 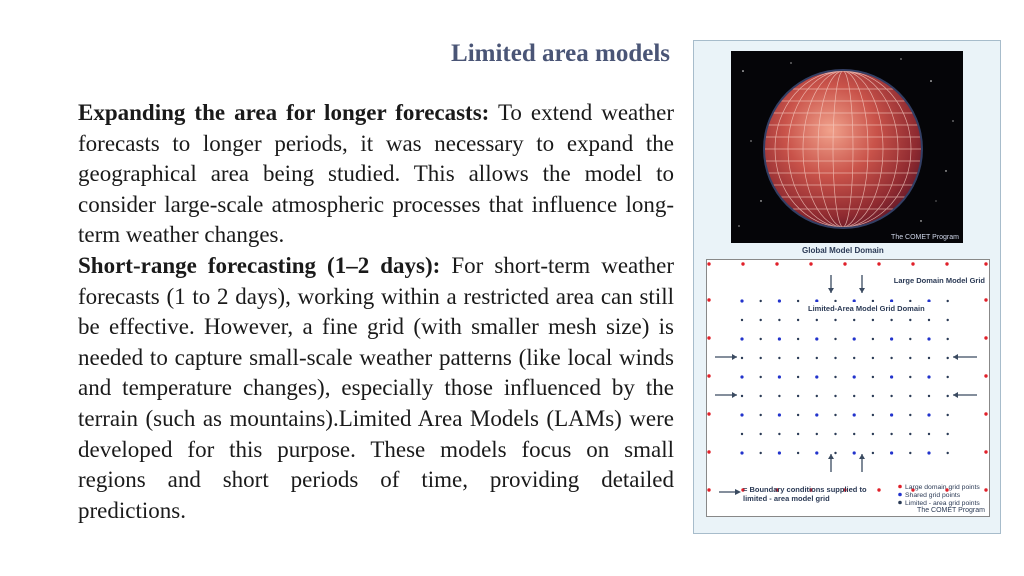 I want to click on legend-arrow-icon, so click(x=738, y=492).